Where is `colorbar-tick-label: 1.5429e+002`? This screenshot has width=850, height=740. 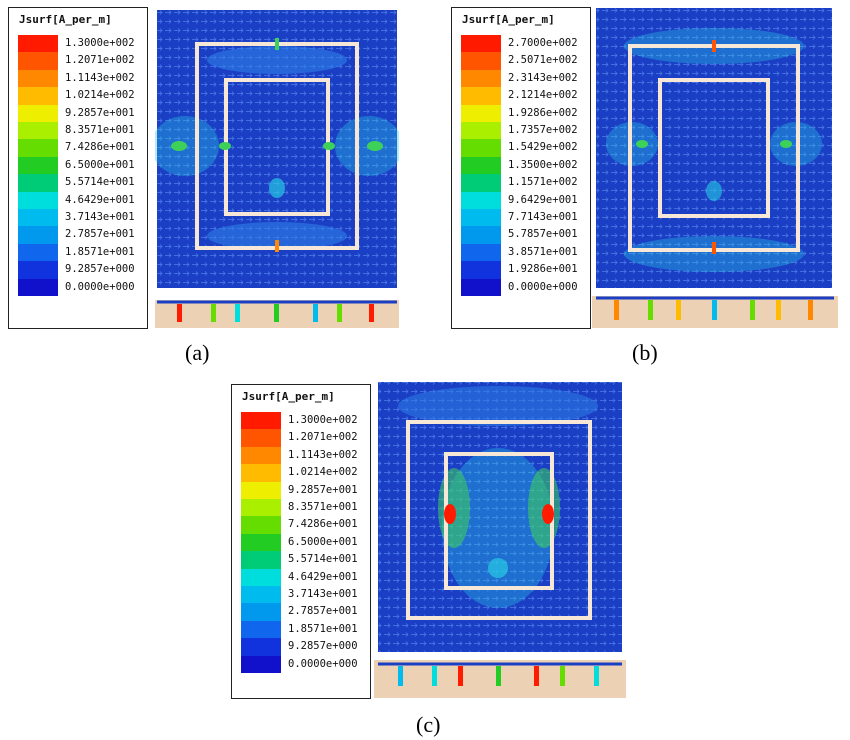 colorbar-tick-label: 1.5429e+002 is located at coordinates (543, 147).